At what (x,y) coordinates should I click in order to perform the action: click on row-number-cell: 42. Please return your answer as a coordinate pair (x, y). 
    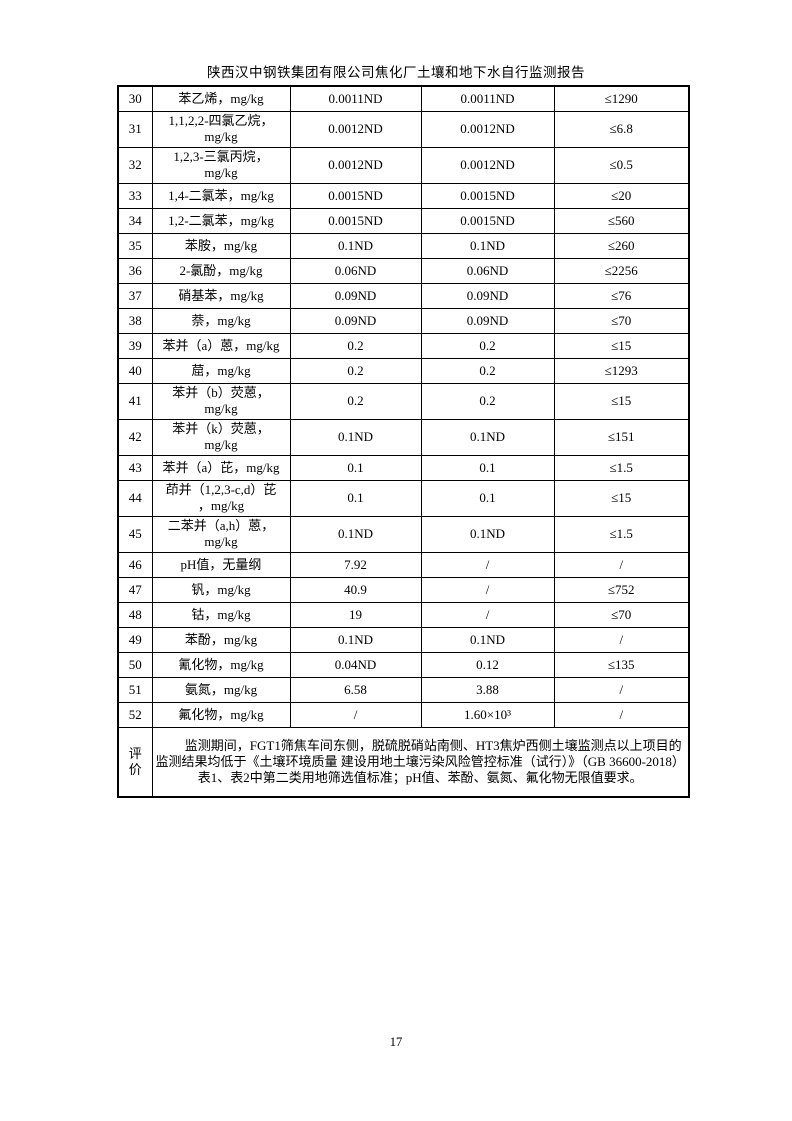
    Looking at the image, I should click on (135, 437).